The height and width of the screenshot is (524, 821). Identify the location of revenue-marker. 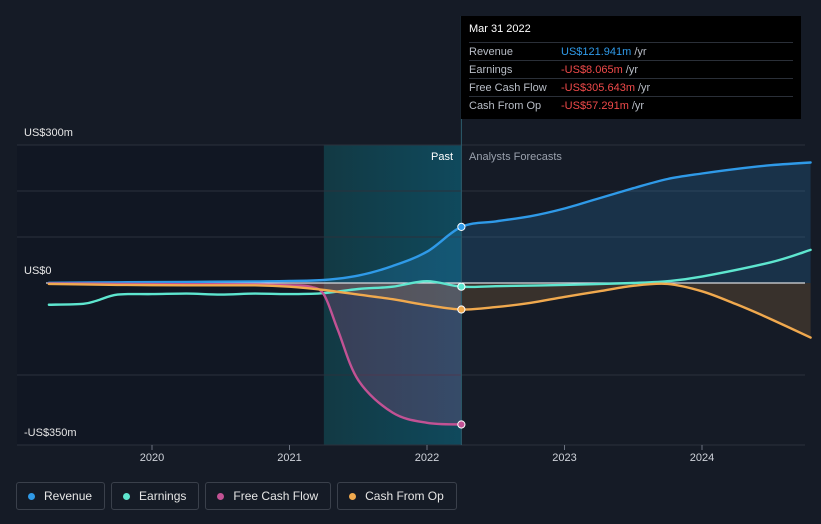
(461, 226).